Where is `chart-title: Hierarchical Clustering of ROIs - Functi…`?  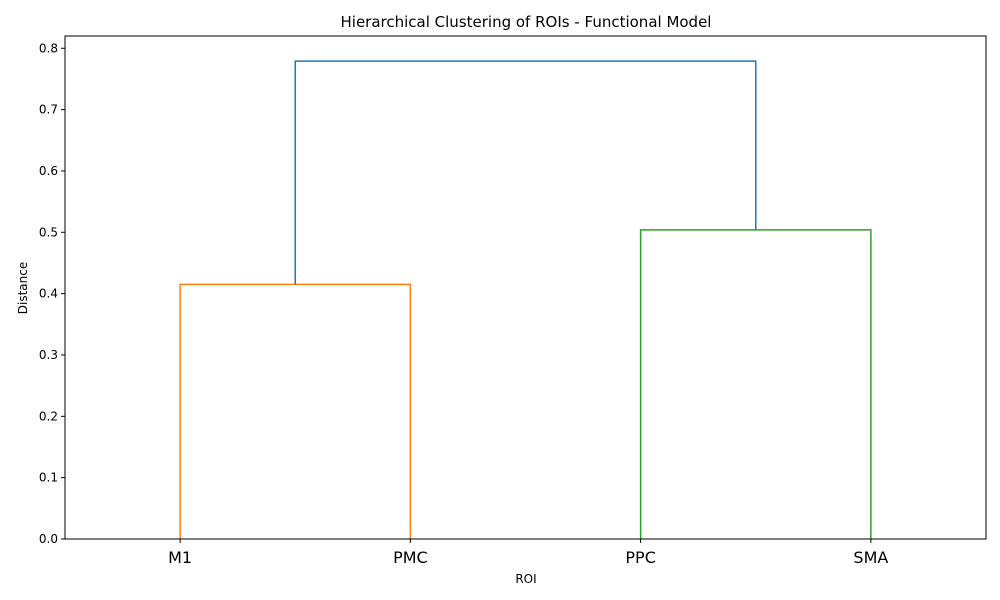 chart-title: Hierarchical Clustering of ROIs - Functi… is located at coordinates (526, 22).